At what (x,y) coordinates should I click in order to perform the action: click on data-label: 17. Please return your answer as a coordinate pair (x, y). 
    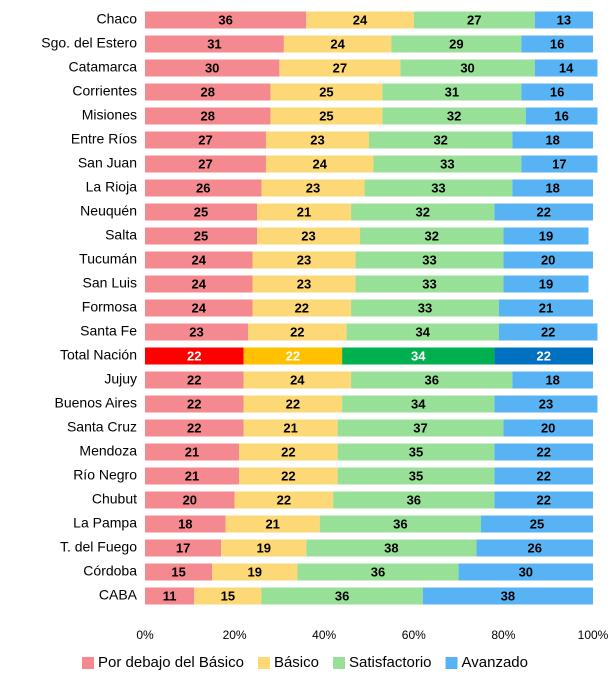
    Looking at the image, I should click on (559, 163).